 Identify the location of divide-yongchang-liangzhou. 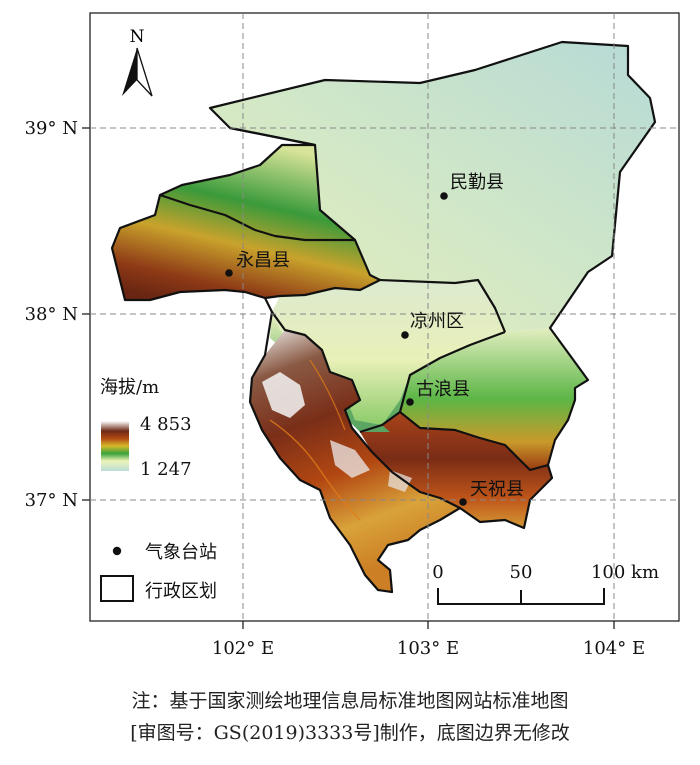
(322, 289).